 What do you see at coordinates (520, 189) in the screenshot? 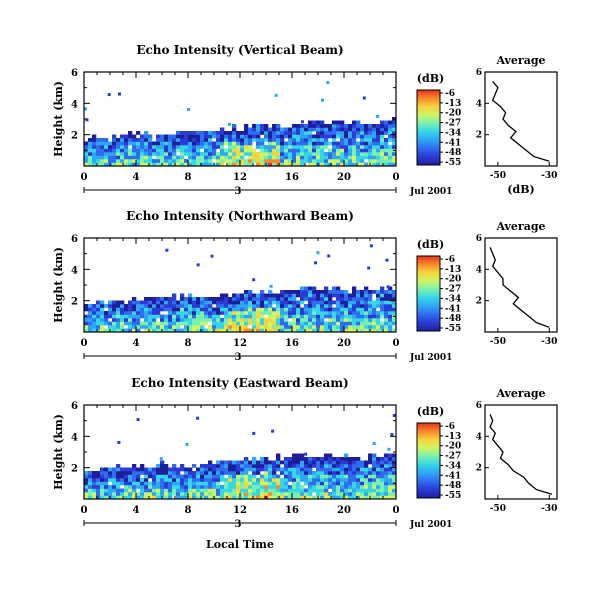
I see `profile-x-label: (dB)` at bounding box center [520, 189].